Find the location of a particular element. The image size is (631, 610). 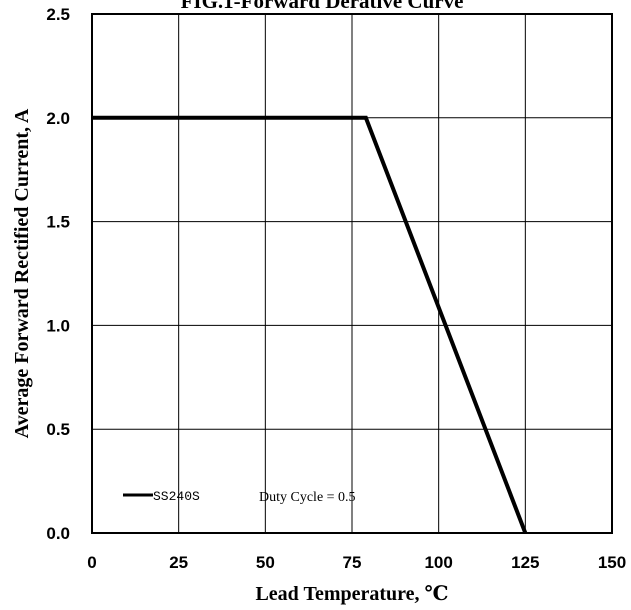

y-tick-label: 1.0 is located at coordinates (58, 325).